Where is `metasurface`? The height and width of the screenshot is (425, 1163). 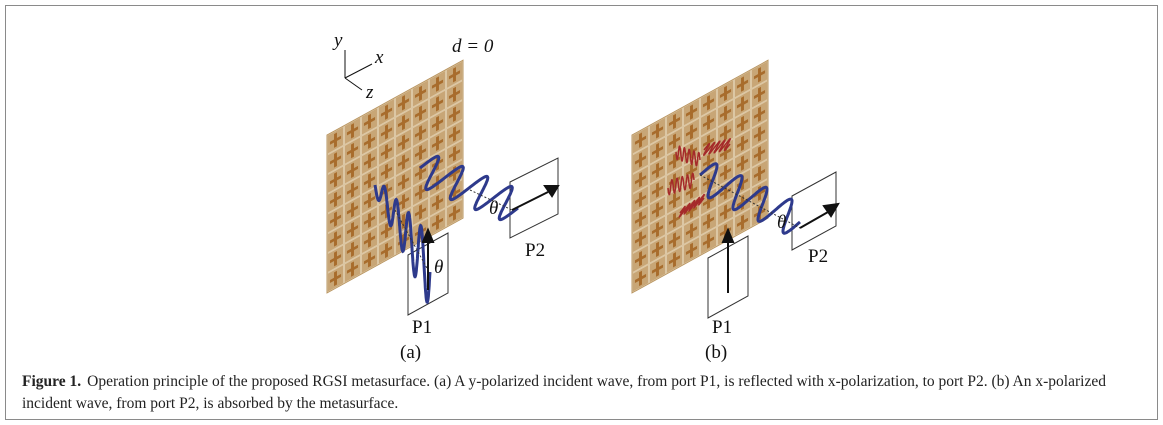 metasurface is located at coordinates (700, 176).